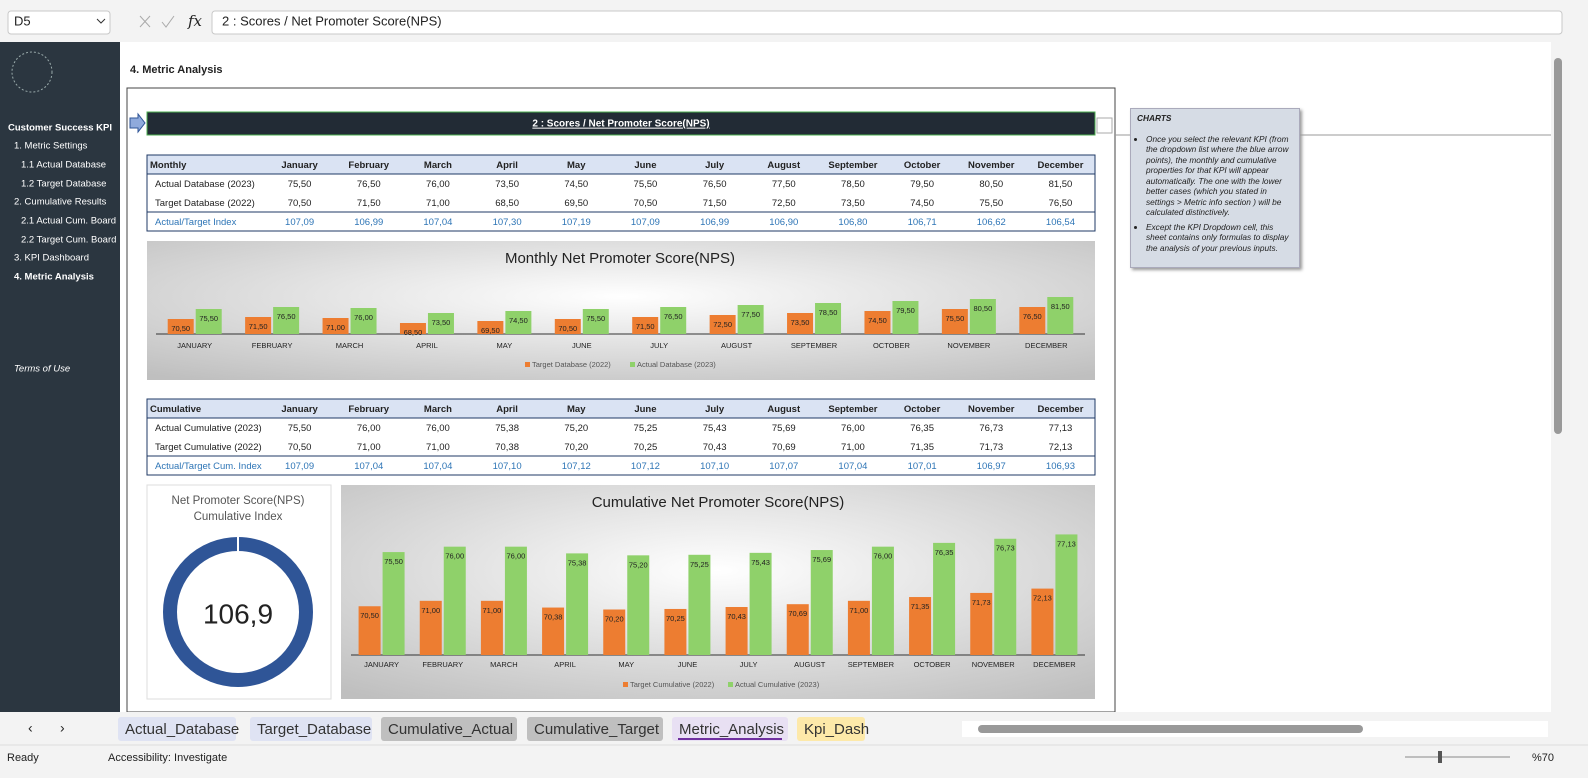  What do you see at coordinates (1046, 345) in the screenshot?
I see `x-tick-label: DECEMBER` at bounding box center [1046, 345].